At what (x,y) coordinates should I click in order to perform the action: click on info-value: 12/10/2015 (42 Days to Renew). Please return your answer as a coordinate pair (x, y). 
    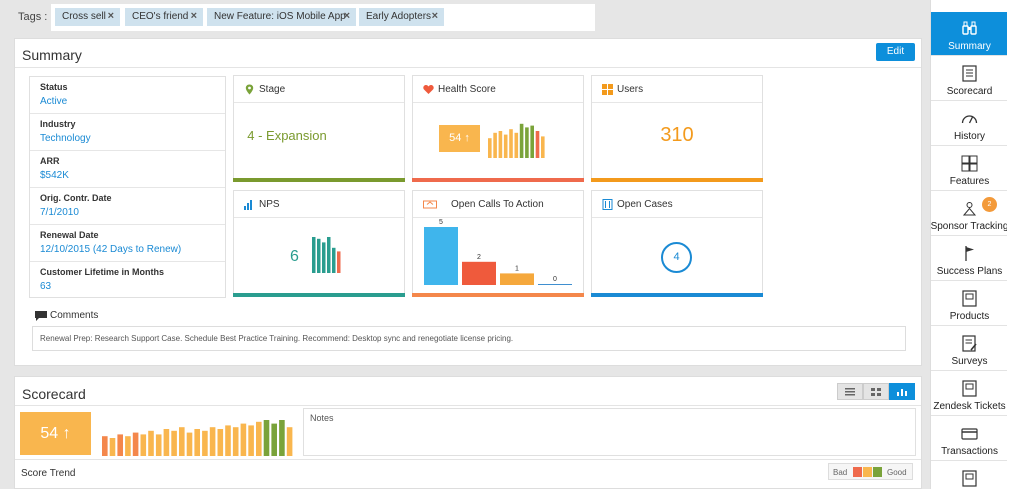
    Looking at the image, I should click on (111, 249).